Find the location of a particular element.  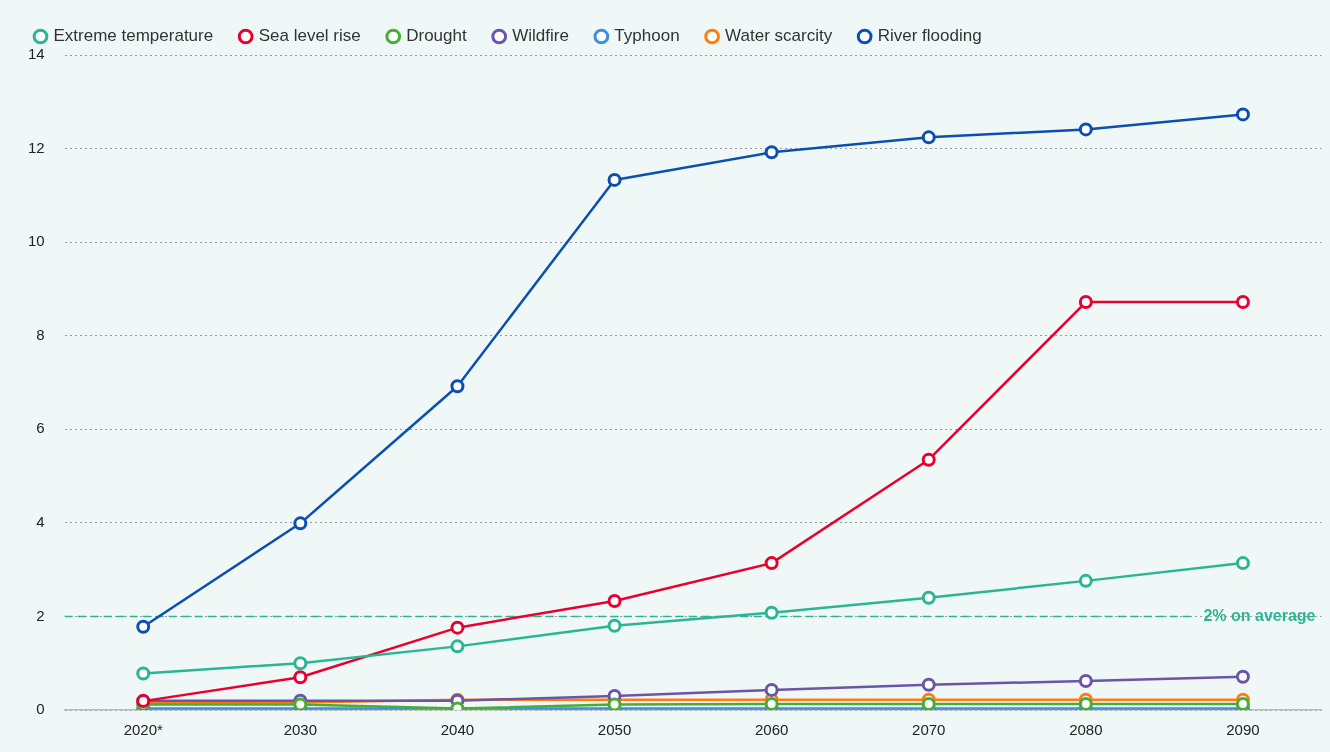

x-tick-label: 2090 is located at coordinates (1243, 730).